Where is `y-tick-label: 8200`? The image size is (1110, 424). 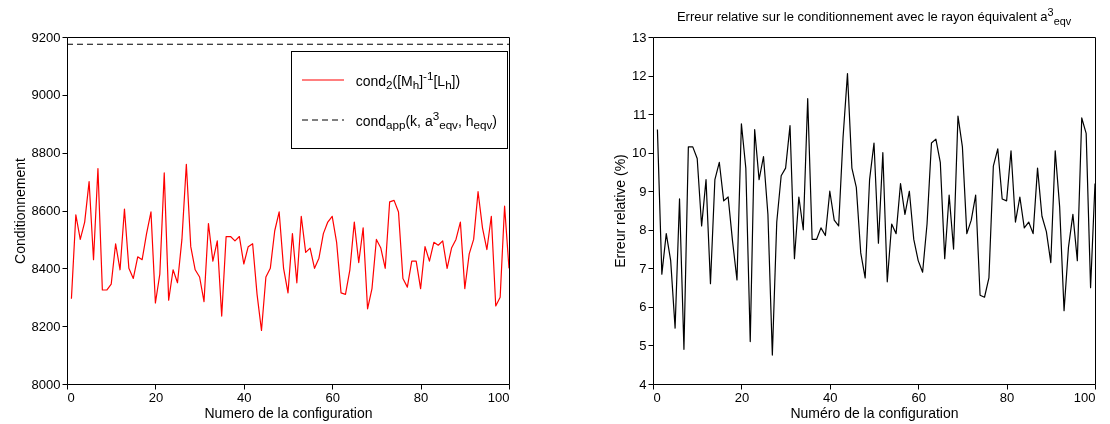 y-tick-label: 8200 is located at coordinates (46, 326).